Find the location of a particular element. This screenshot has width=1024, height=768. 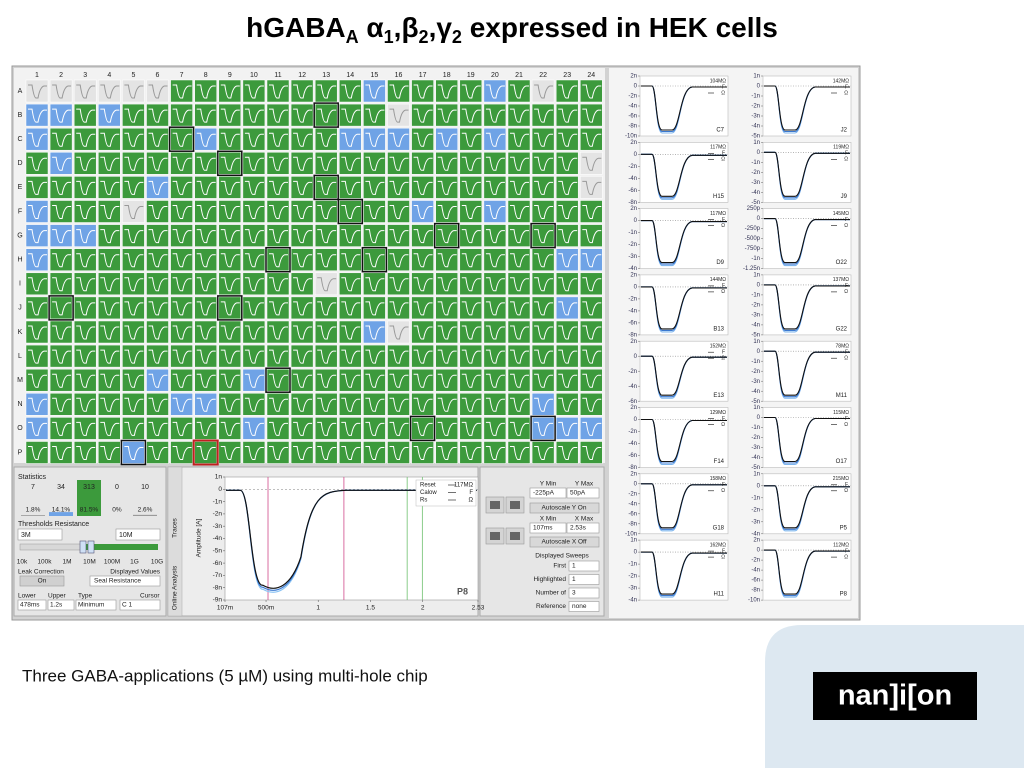

cursor-field is located at coordinates (61, 605).